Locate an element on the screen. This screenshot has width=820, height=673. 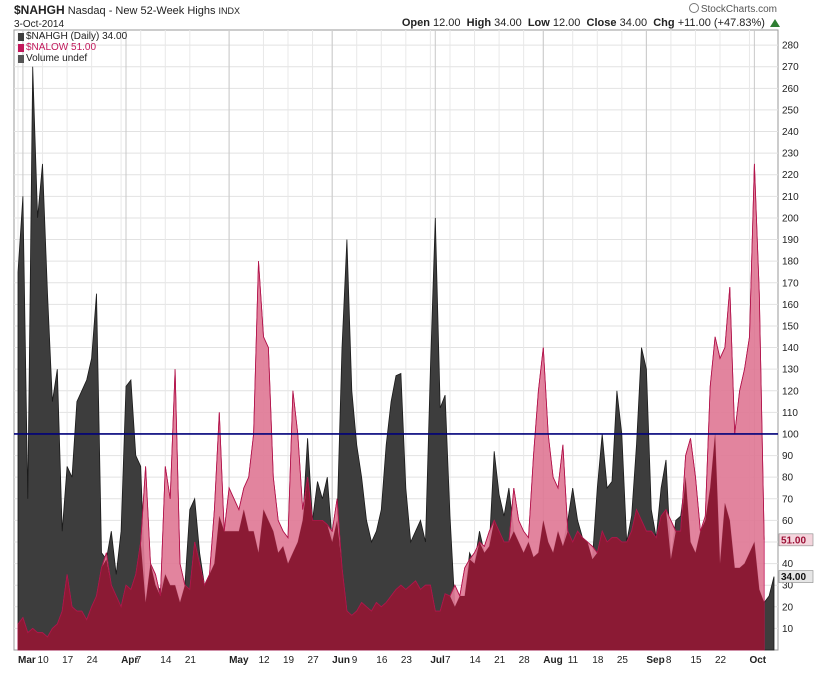
x-tick-label: 10 is located at coordinates (44, 660).